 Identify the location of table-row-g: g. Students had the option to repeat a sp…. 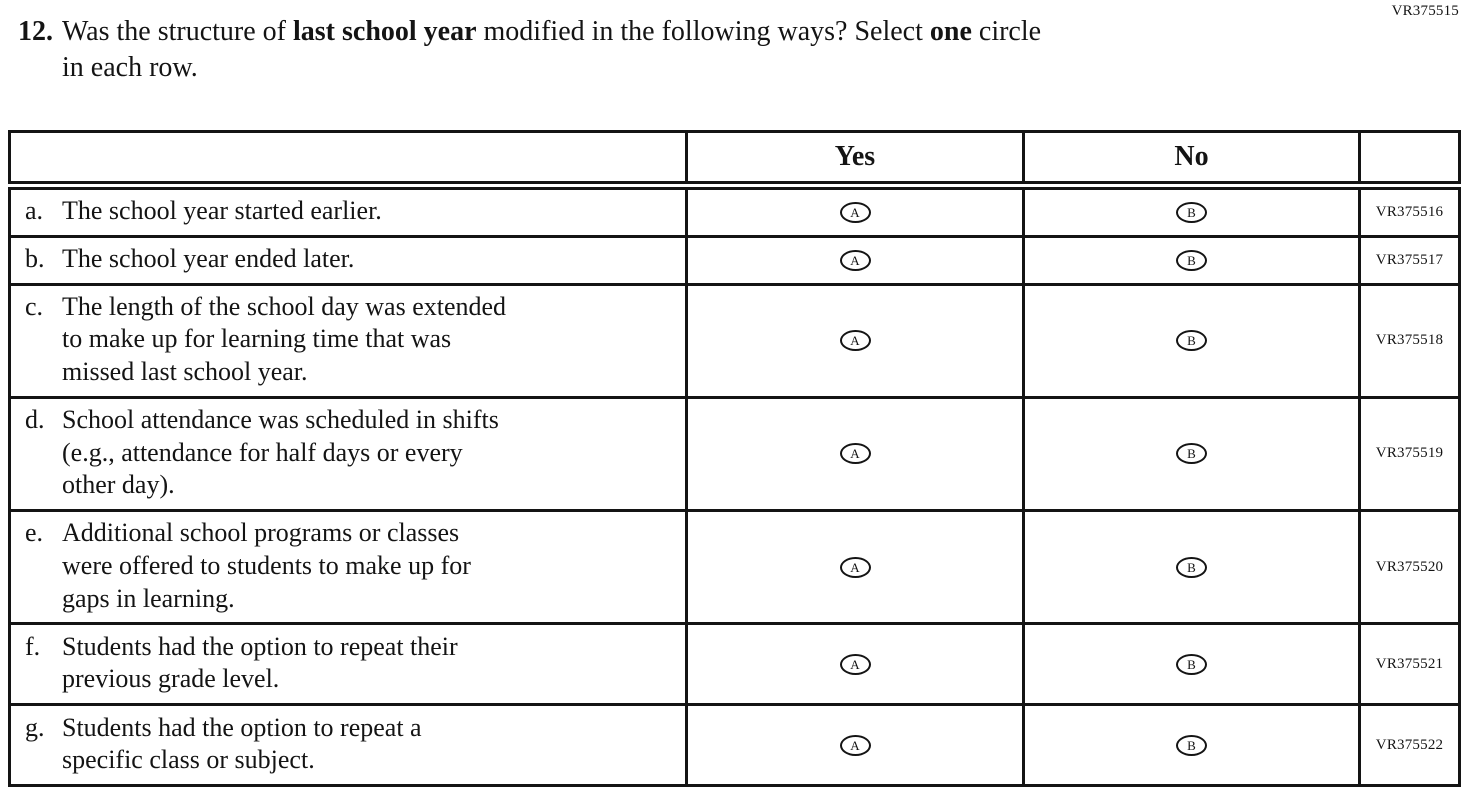
(734, 745).